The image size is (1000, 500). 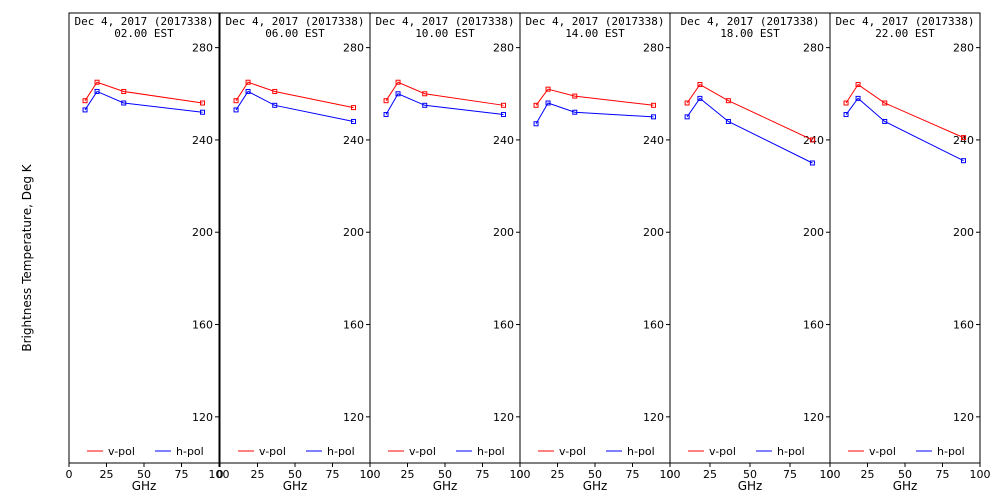 What do you see at coordinates (27, 257) in the screenshot?
I see `y-axis-label: Brightness Temperature, Deg K` at bounding box center [27, 257].